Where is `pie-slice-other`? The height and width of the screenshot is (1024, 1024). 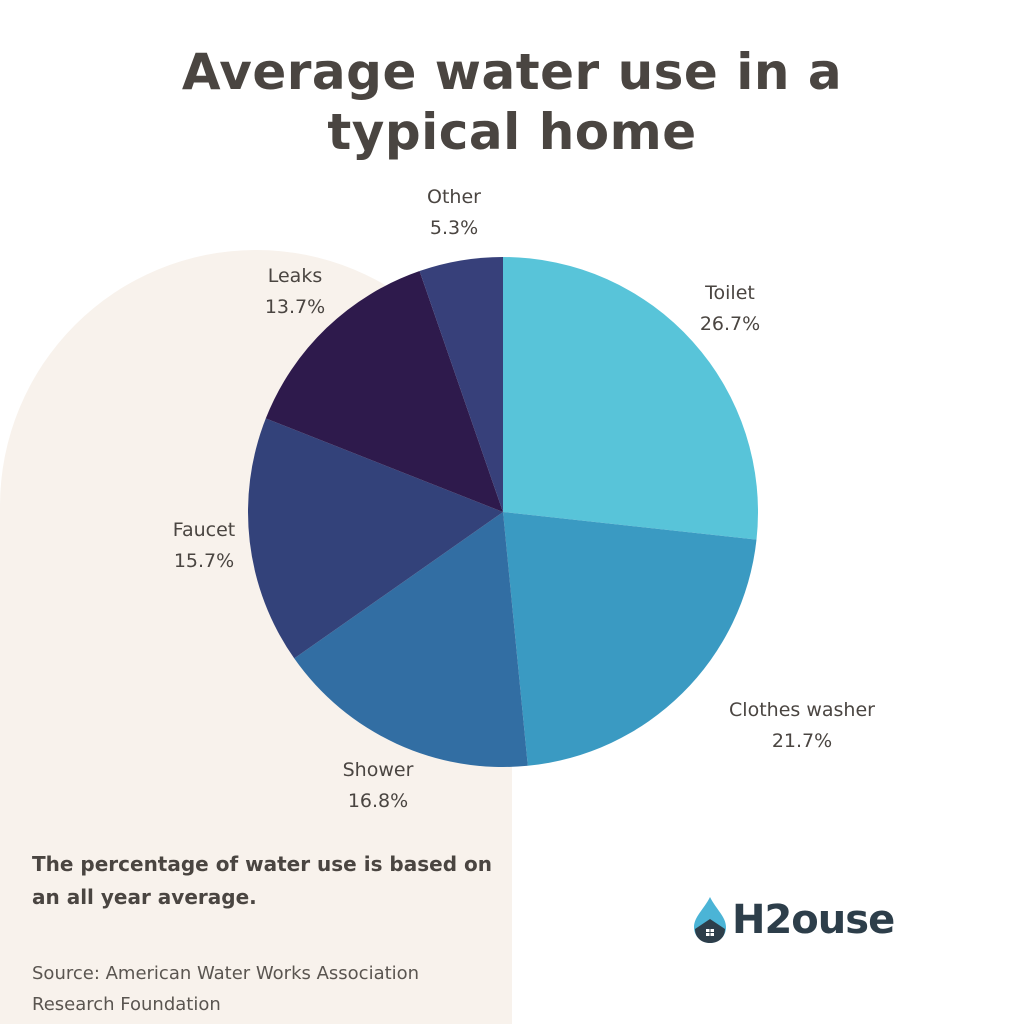 pie-slice-other is located at coordinates (461, 384).